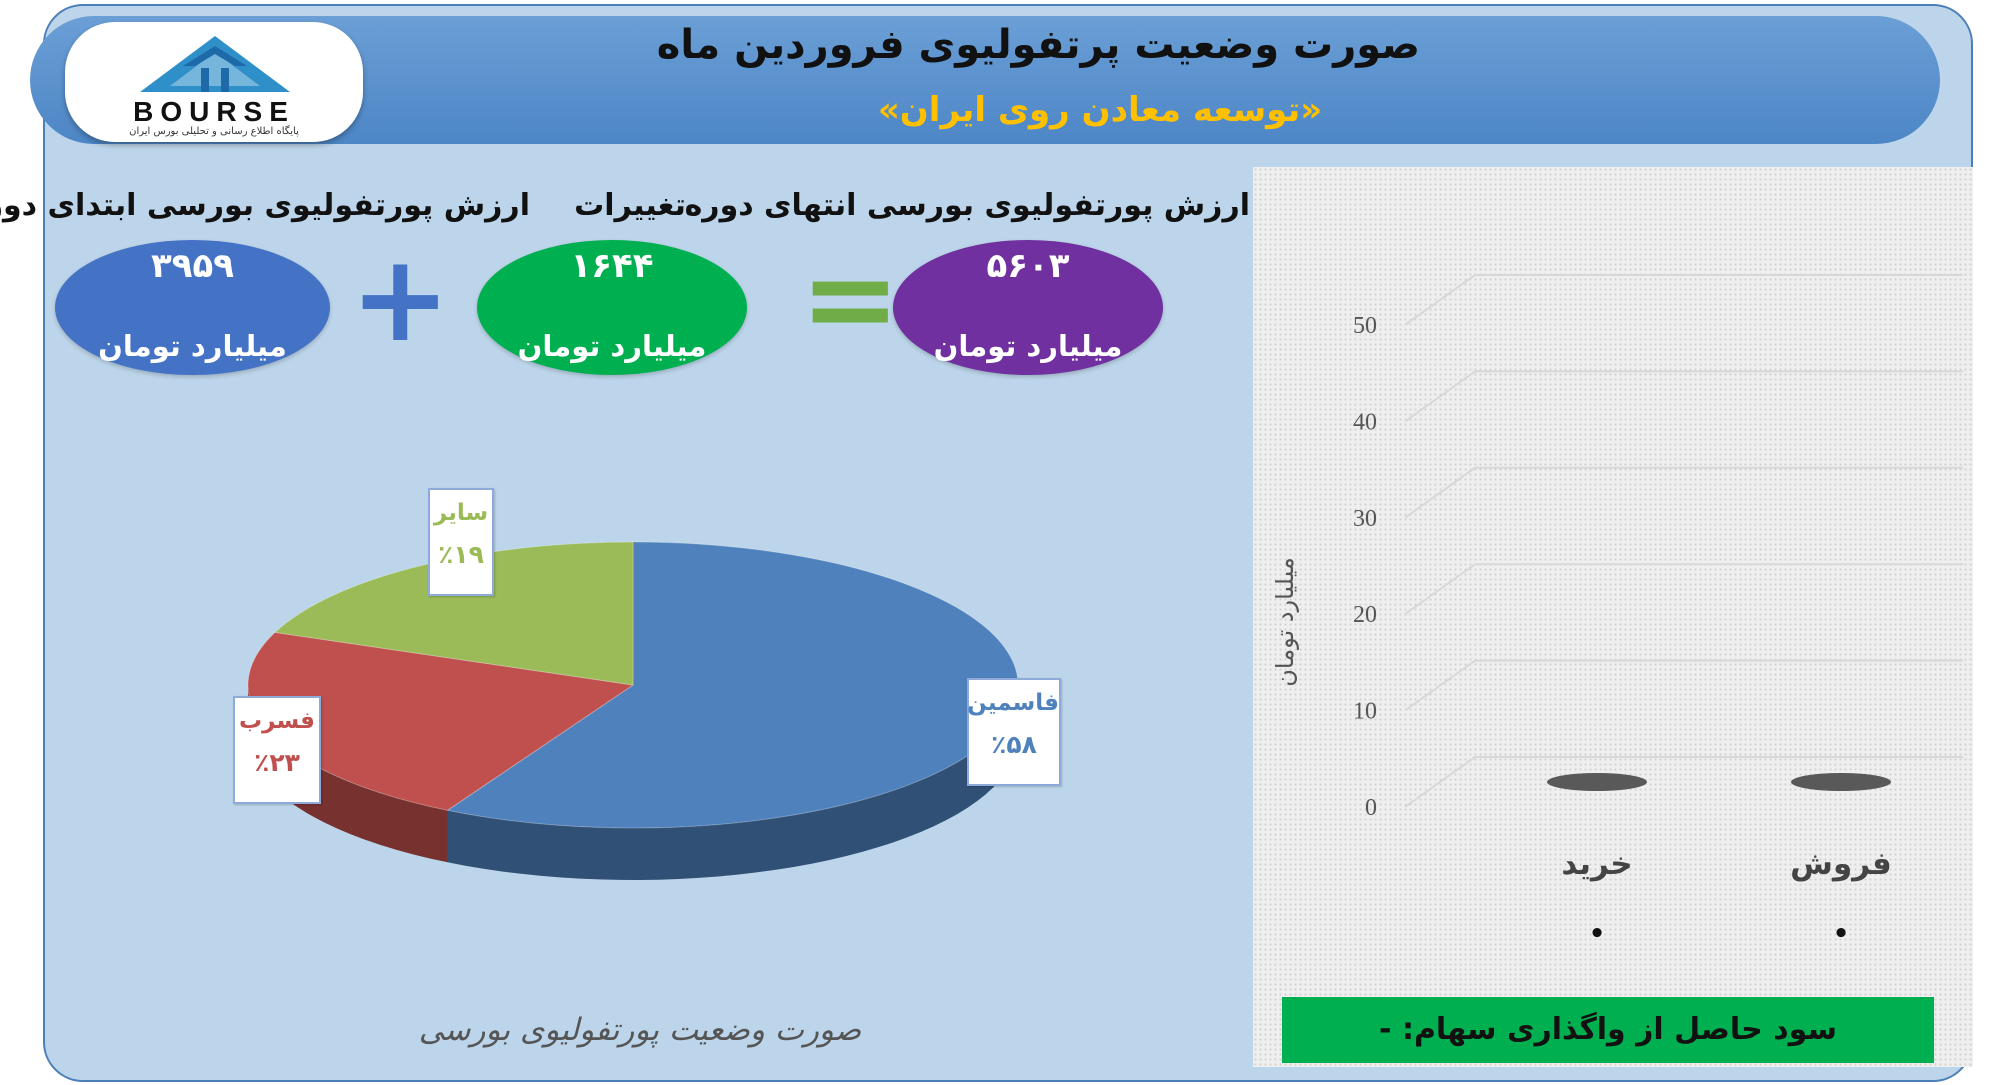 This screenshot has width=2000, height=1085. Describe the element at coordinates (1028, 266) in the screenshot. I see `end-value: ۵۶۰۳` at that location.